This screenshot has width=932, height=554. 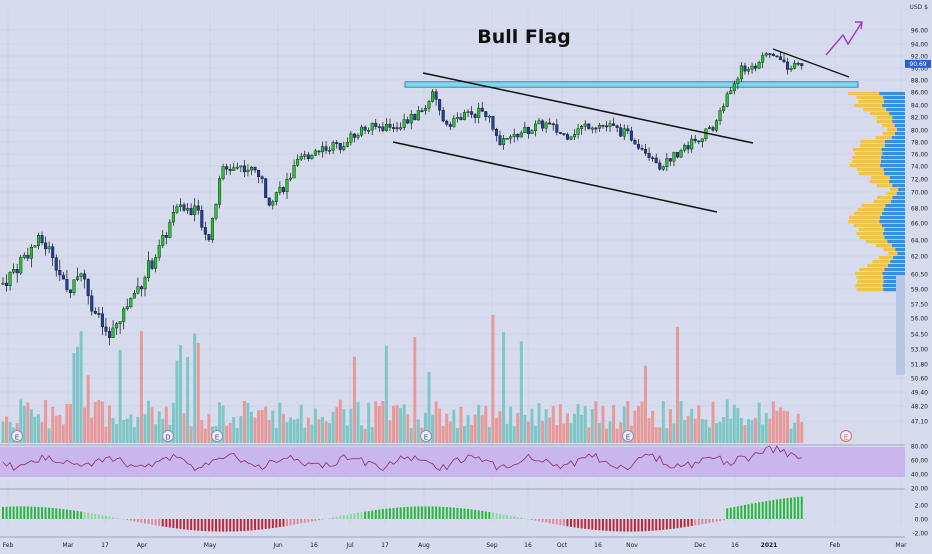 What do you see at coordinates (846, 438) in the screenshot?
I see `event-marker-label: E` at bounding box center [846, 438].